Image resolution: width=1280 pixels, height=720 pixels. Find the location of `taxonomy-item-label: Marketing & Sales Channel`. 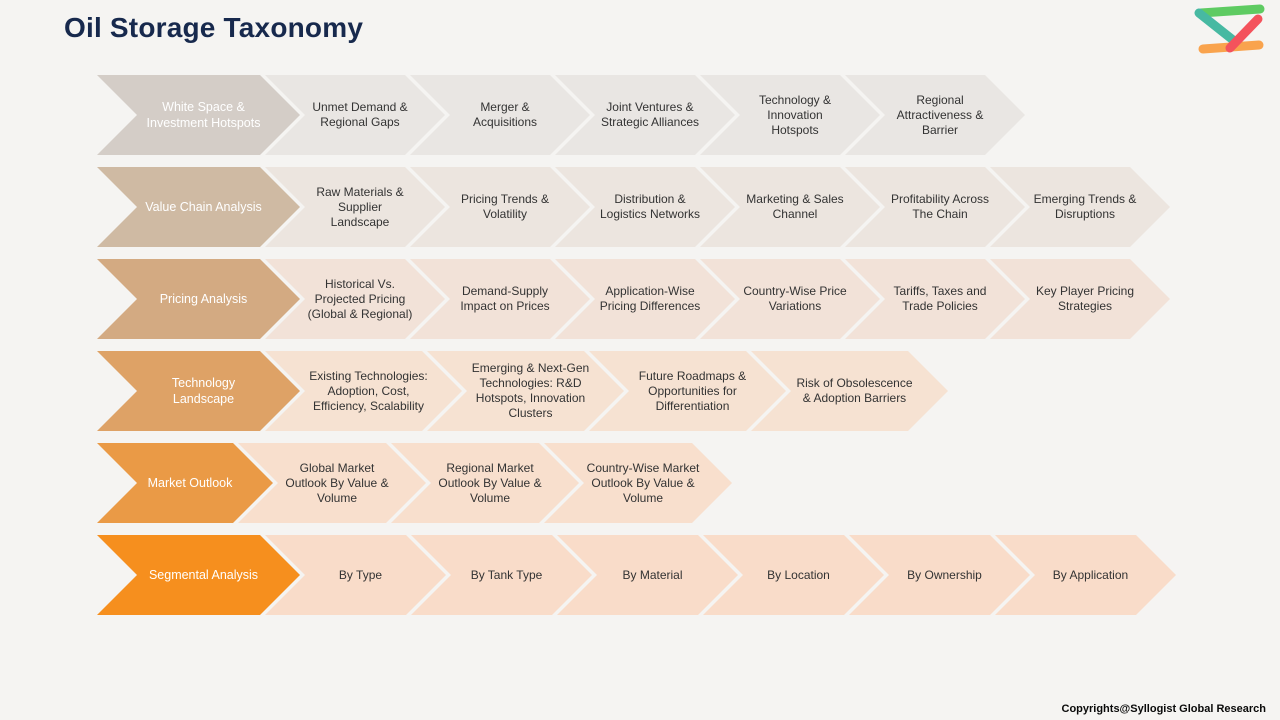

taxonomy-item-label: Marketing & Sales Channel is located at coordinates (795, 206).